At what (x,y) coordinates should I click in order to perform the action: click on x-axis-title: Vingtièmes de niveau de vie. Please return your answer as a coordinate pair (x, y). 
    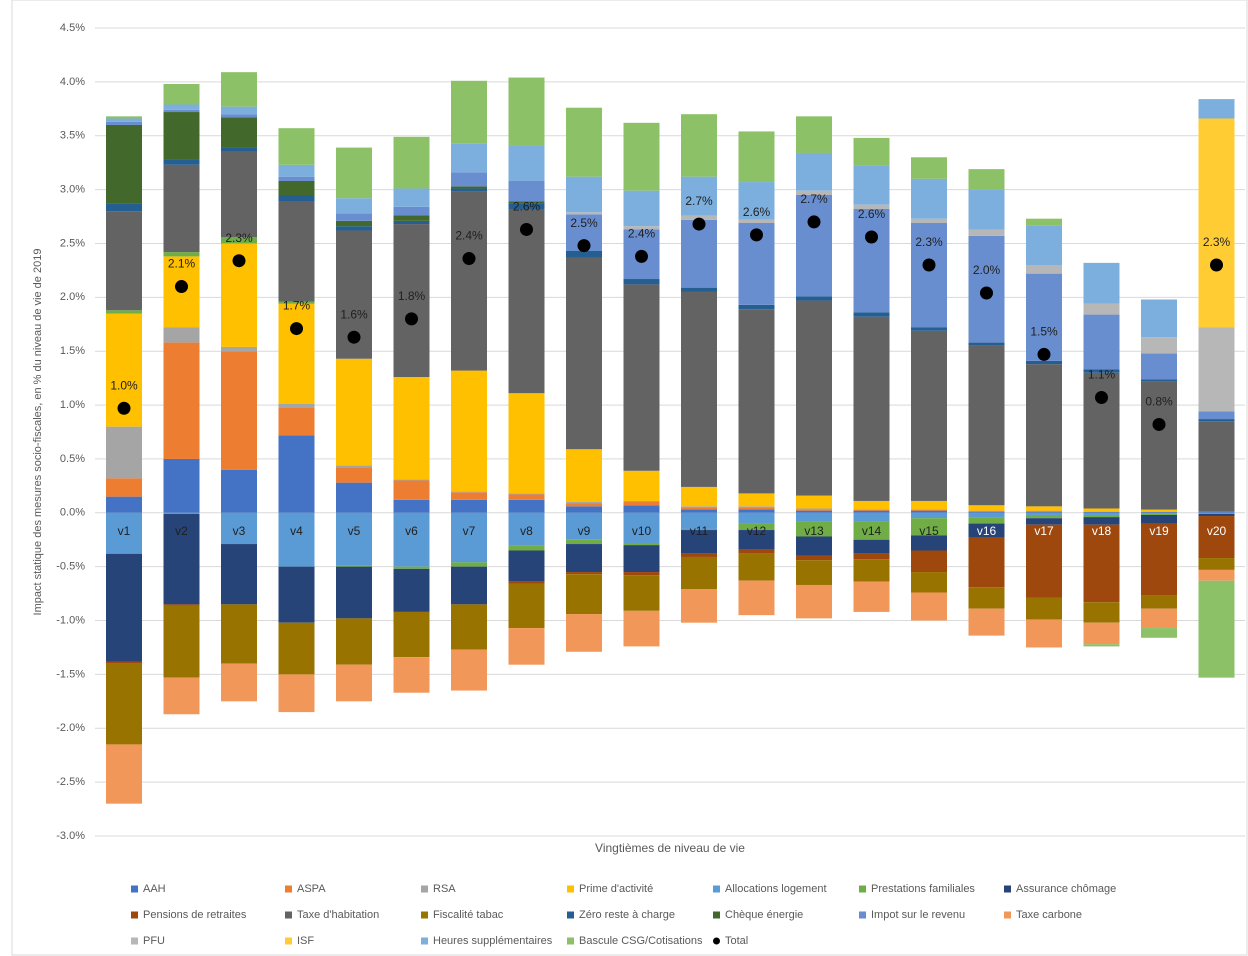
    Looking at the image, I should click on (670, 848).